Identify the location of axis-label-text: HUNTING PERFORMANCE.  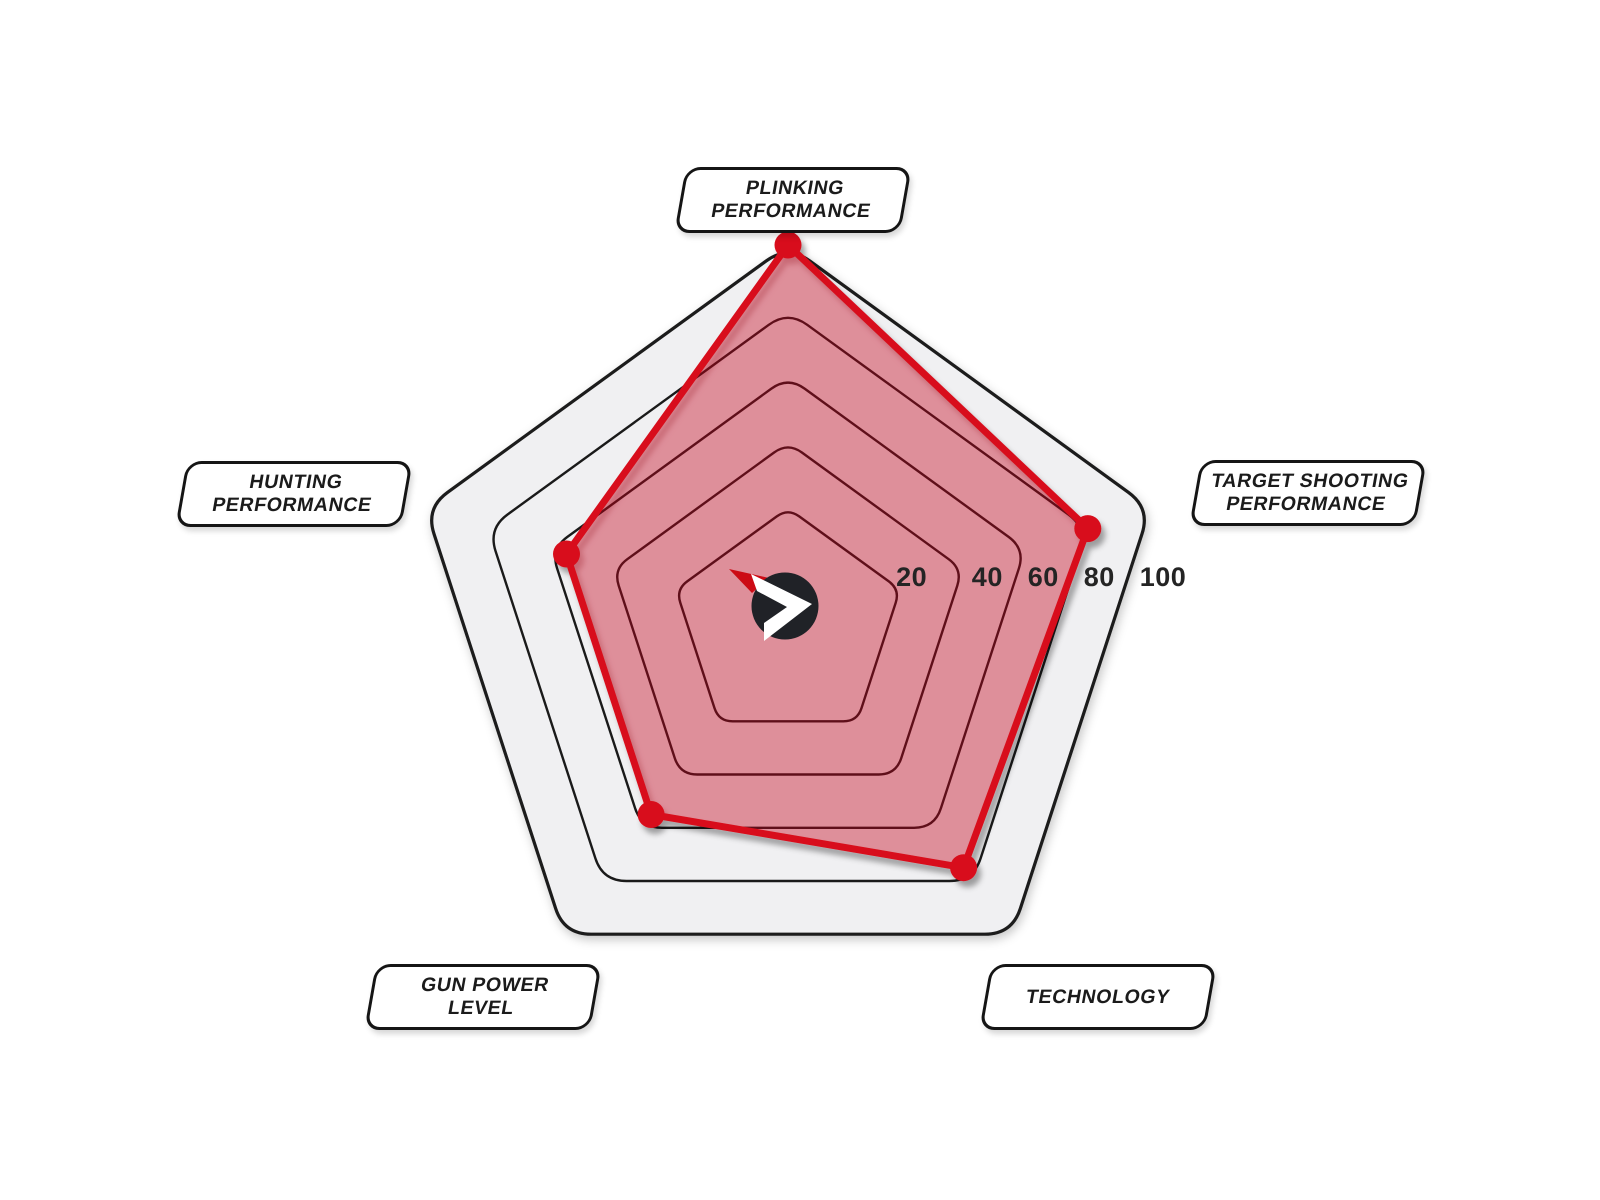
(292, 493).